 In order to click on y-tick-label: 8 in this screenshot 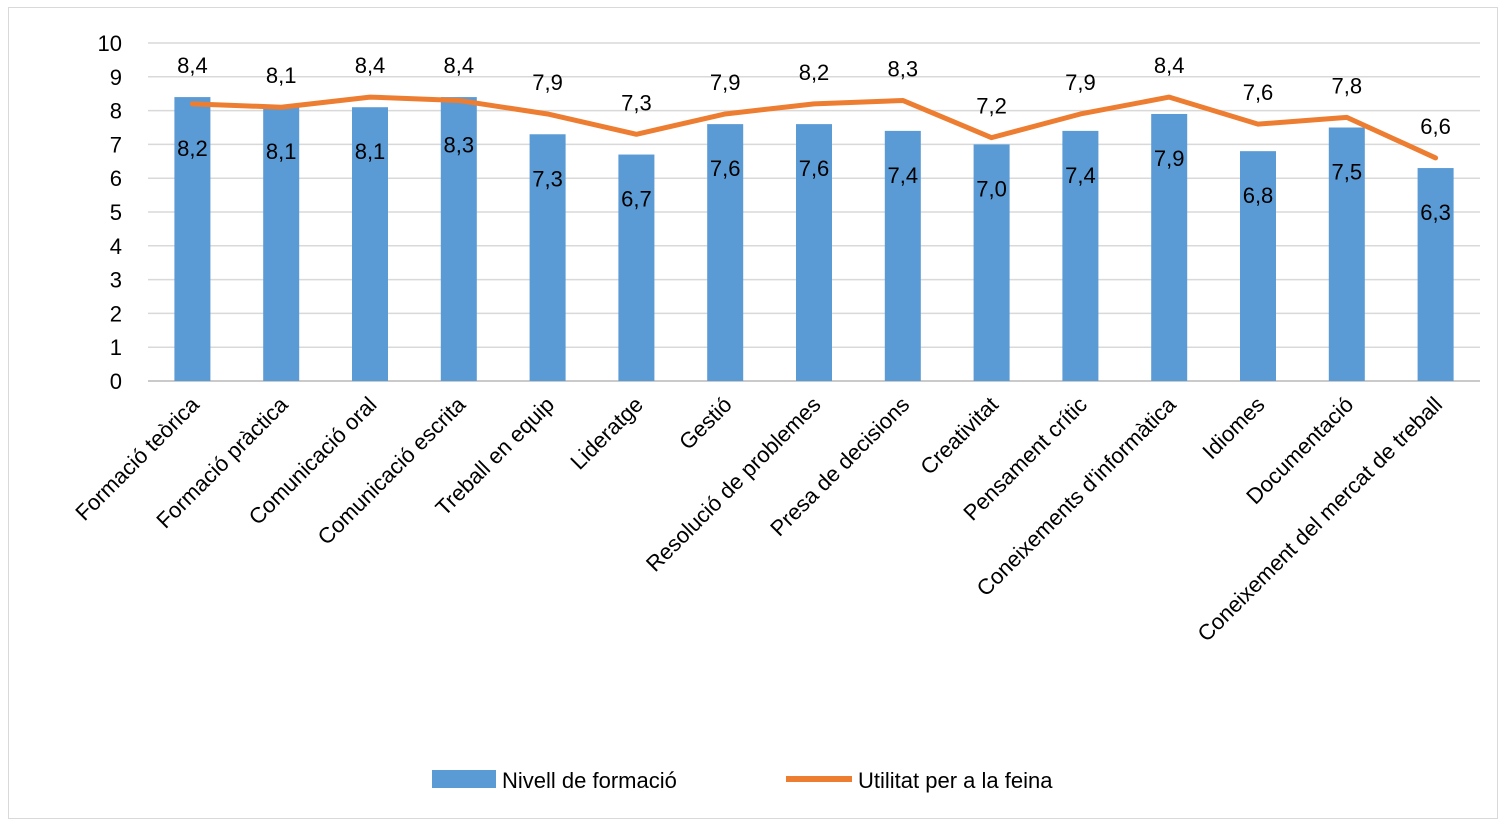, I will do `click(116, 111)`.